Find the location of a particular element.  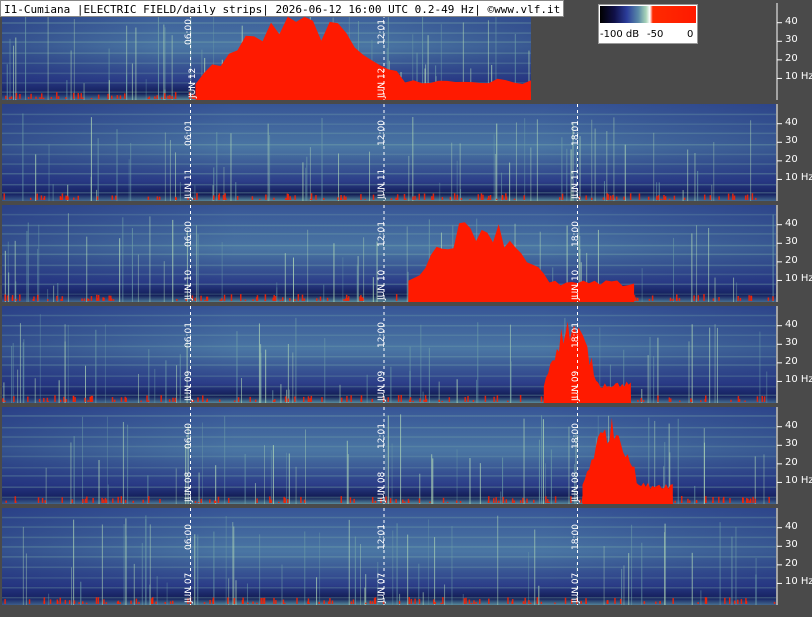

strip-marker-label: 06:01 is located at coordinates (188, 335).